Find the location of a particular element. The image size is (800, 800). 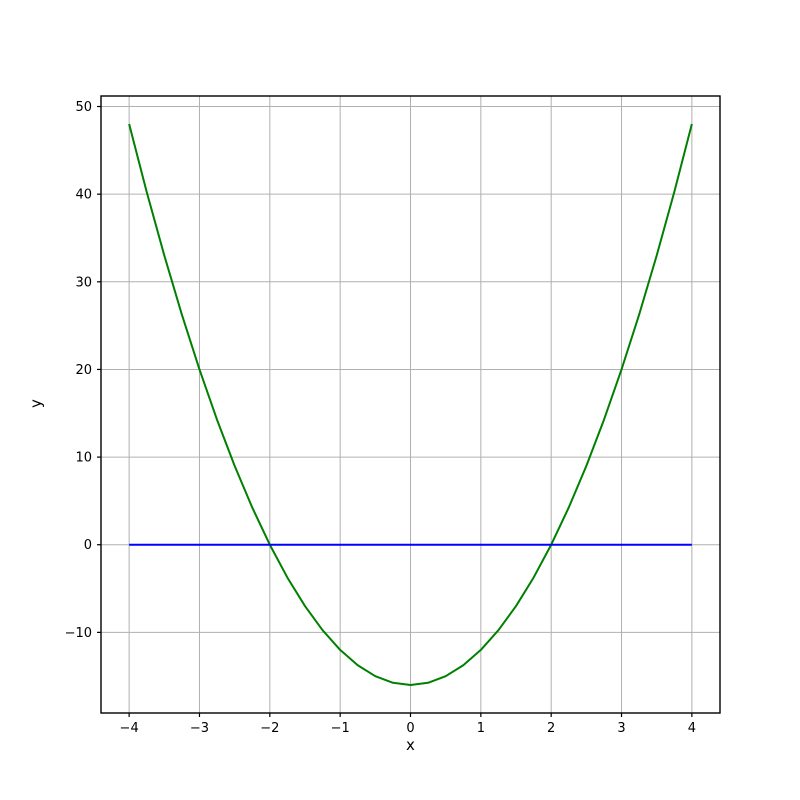

x-tick-label: −2 is located at coordinates (269, 728).